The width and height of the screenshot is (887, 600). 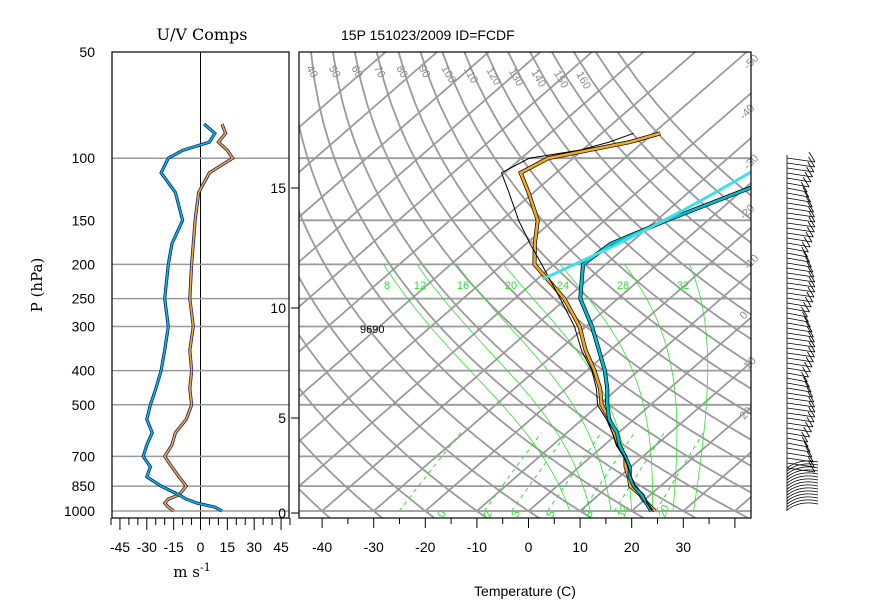 What do you see at coordinates (632, 547) in the screenshot?
I see `temp-x-tick-label: 20` at bounding box center [632, 547].